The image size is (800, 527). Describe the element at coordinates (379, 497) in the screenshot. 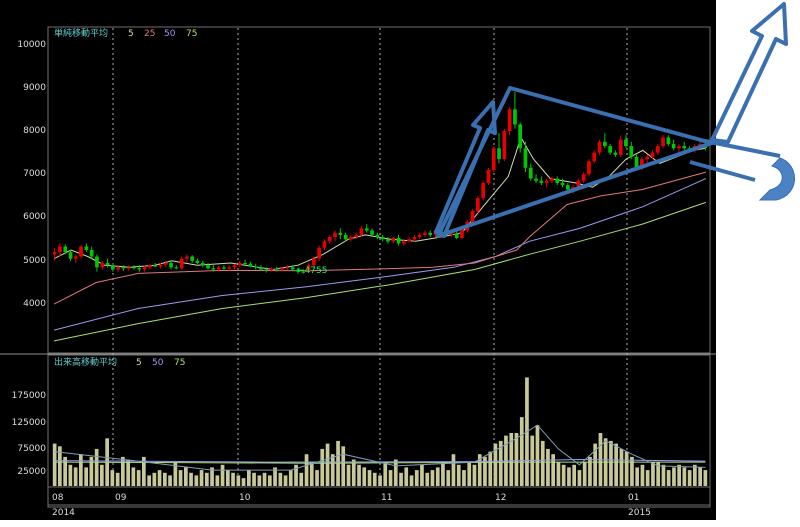

I see `x-axis-frame` at that location.